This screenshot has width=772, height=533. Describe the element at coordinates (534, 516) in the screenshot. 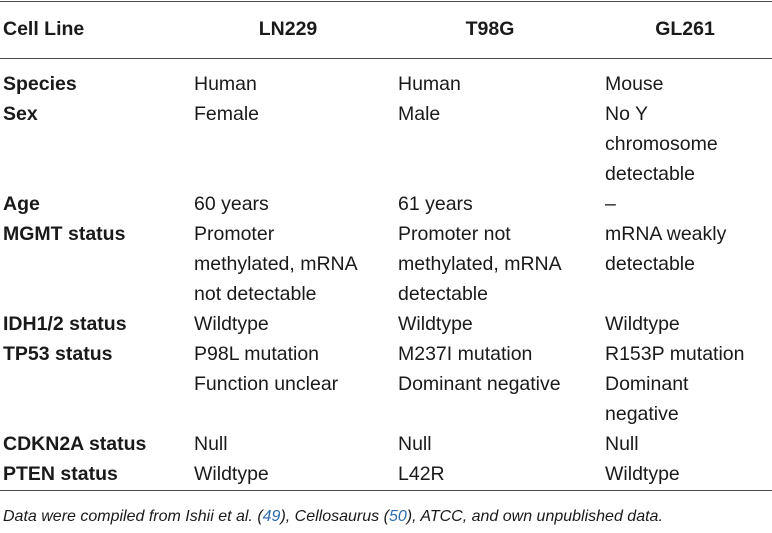

I see `footnote-text: ), ATCC, and own unpublished data.` at that location.